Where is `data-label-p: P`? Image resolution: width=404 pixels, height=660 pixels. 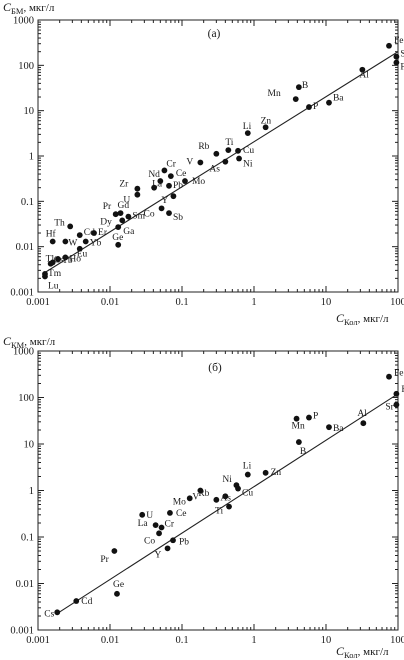
data-label-p: P is located at coordinates (315, 107).